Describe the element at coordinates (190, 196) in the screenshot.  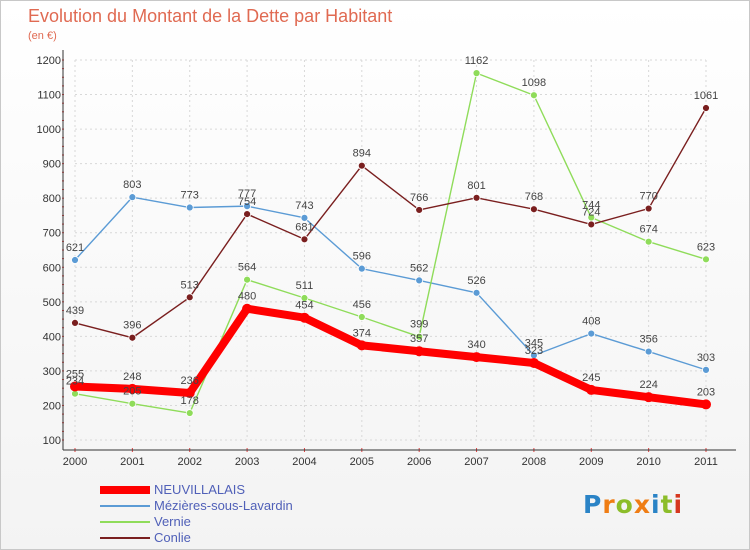
I see `data-label: 773` at that location.